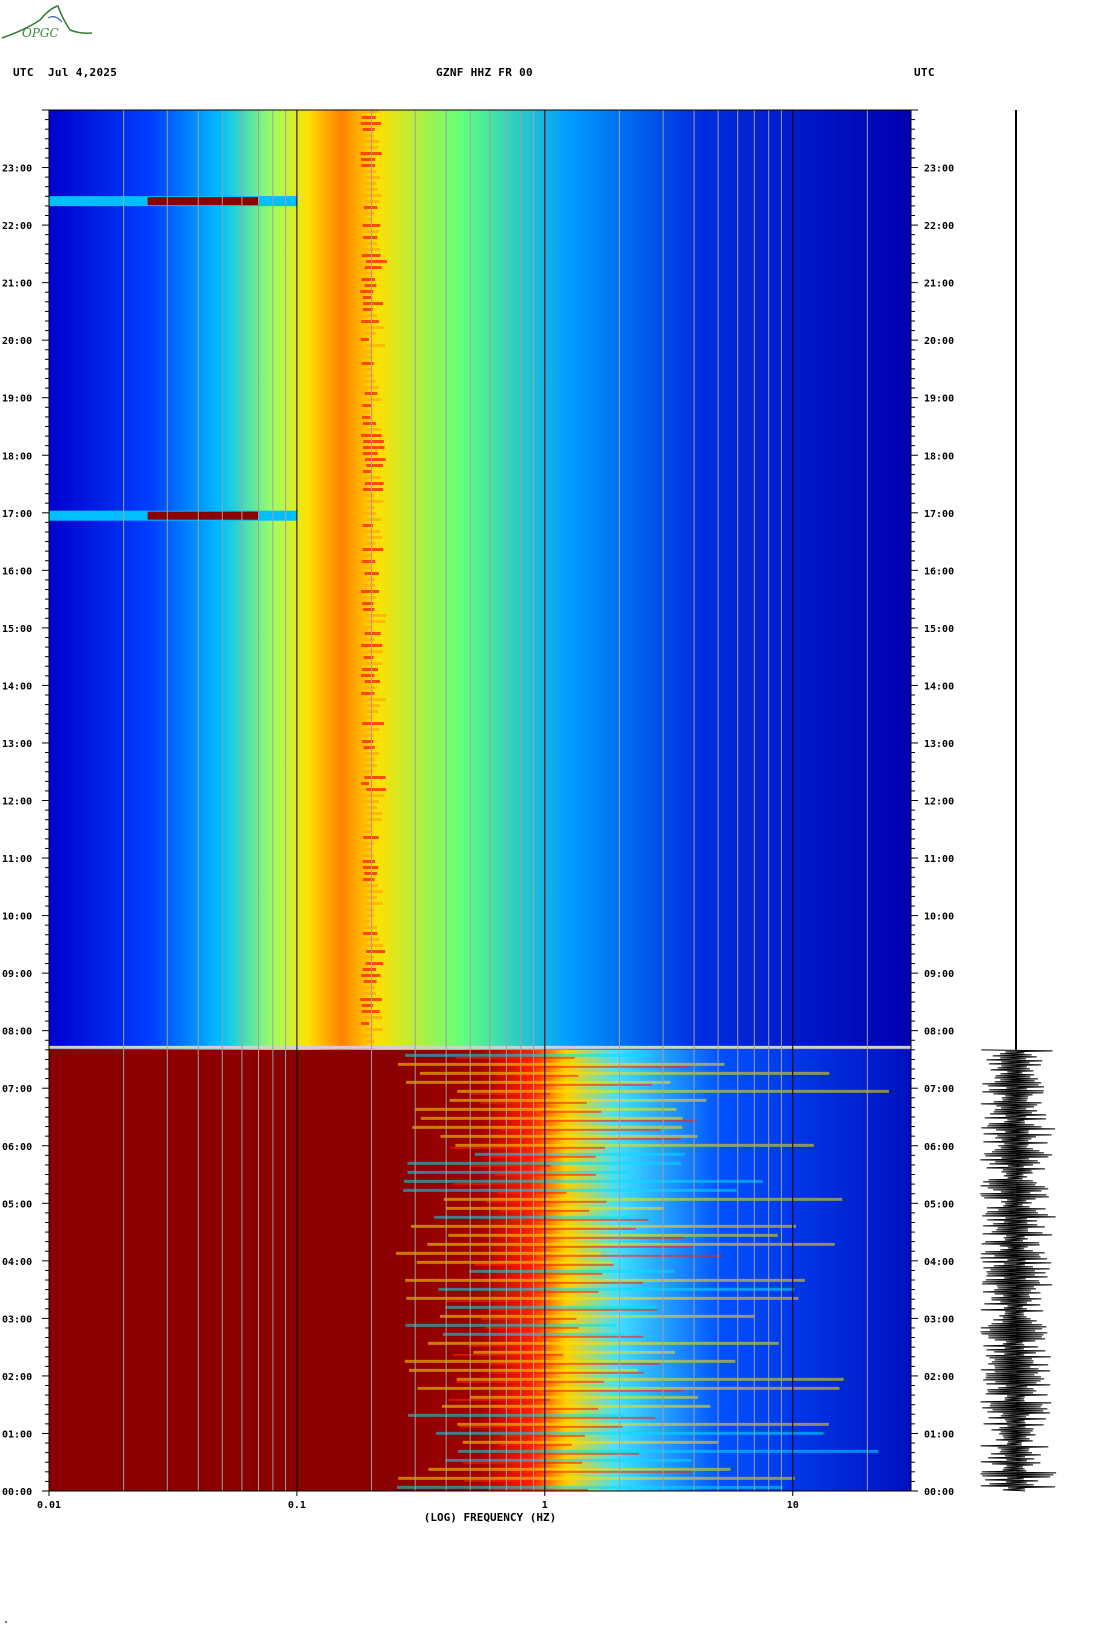  What do you see at coordinates (939, 226) in the screenshot?
I see `y-tick-label-right: 22:00` at bounding box center [939, 226].